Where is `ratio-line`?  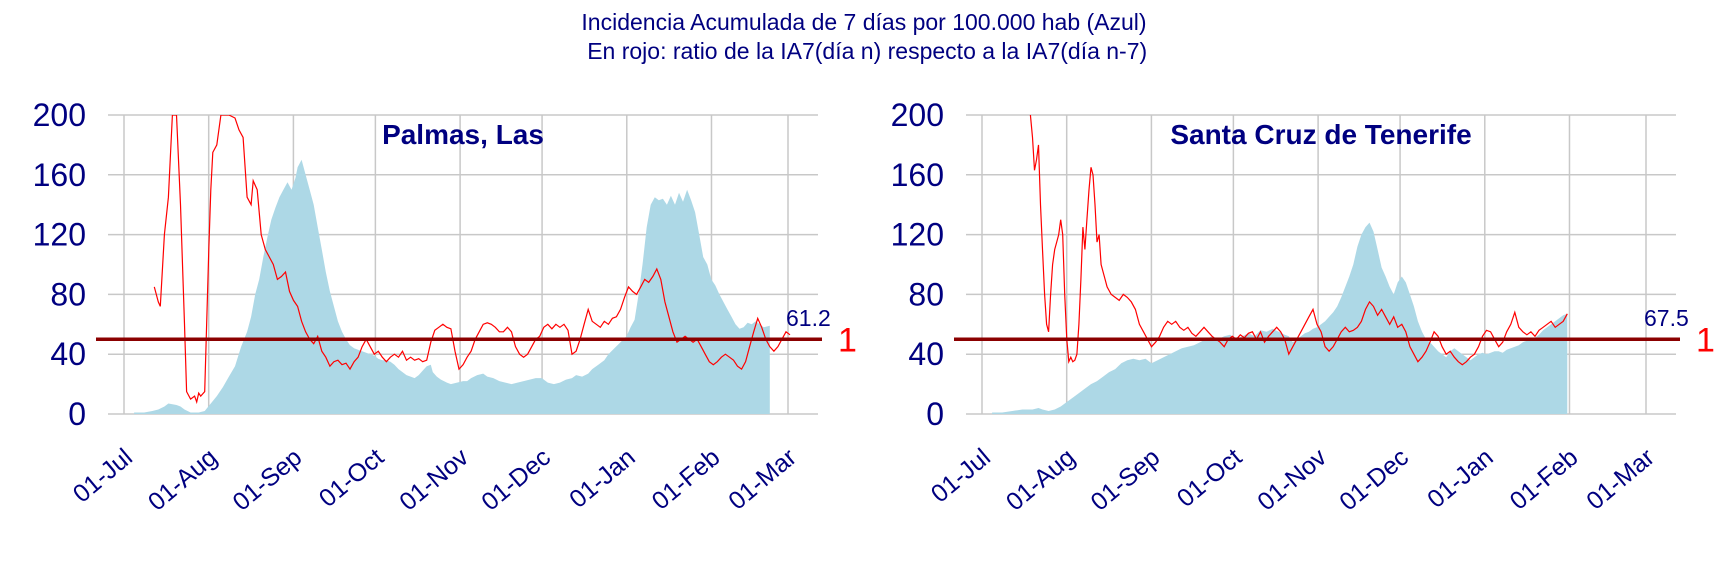
ratio-line is located at coordinates (1298, 240).